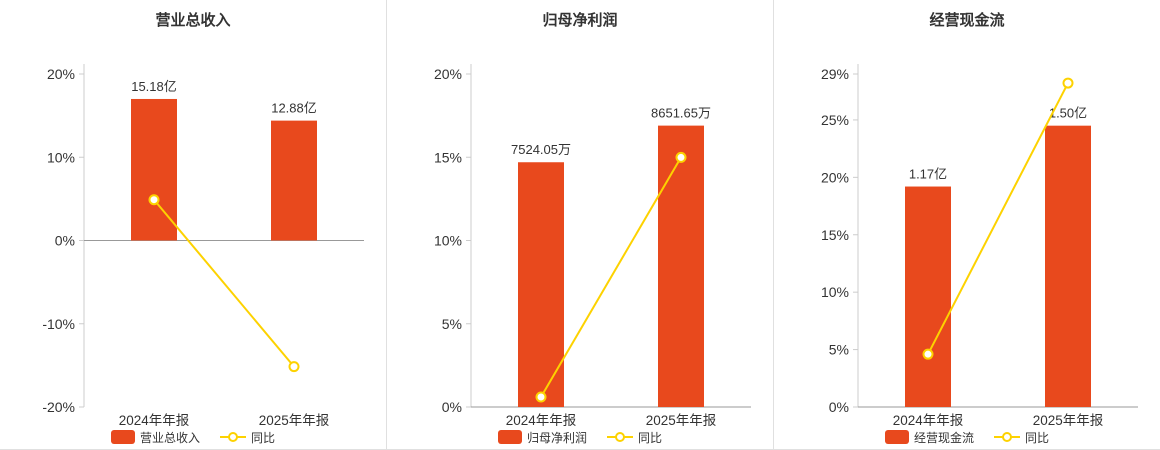 This screenshot has width=1160, height=450. I want to click on net-profit-legend: 归母净利润 同比, so click(579, 437).